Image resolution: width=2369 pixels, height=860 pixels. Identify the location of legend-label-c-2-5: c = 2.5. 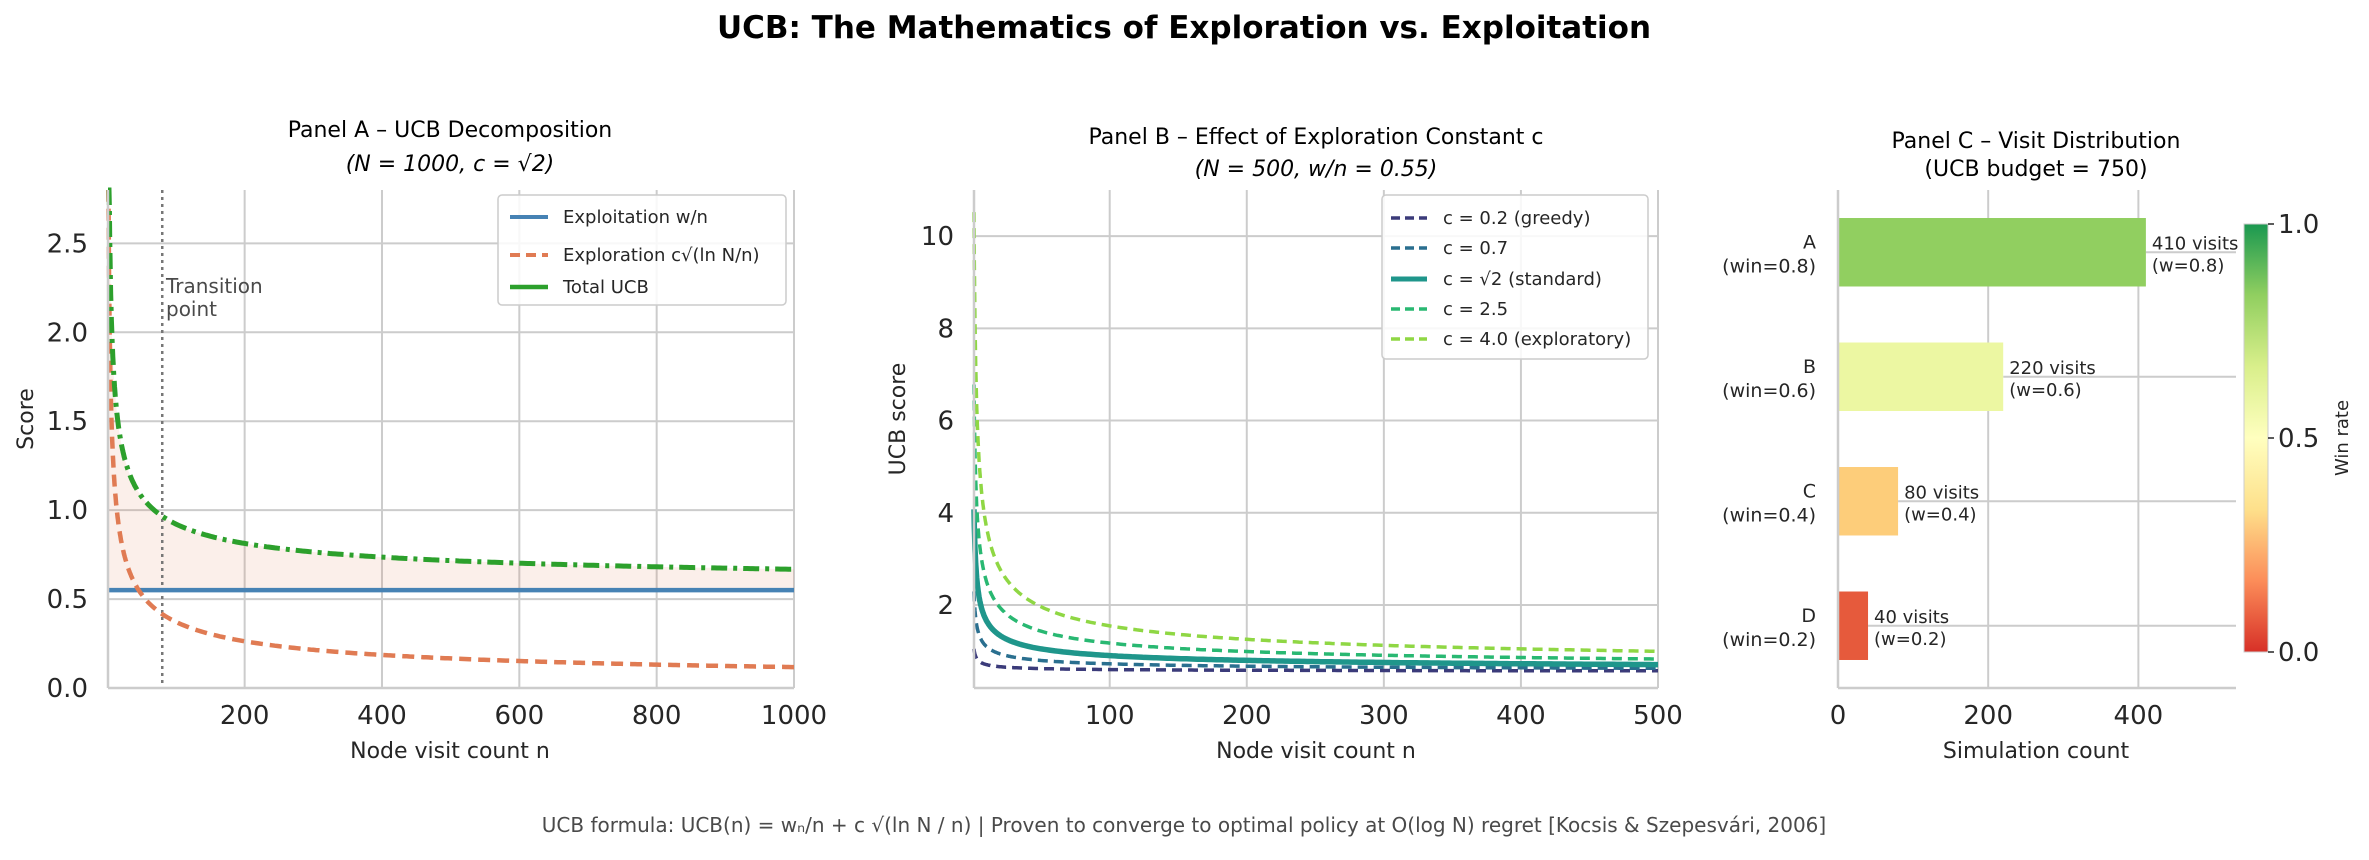
(1475, 309).